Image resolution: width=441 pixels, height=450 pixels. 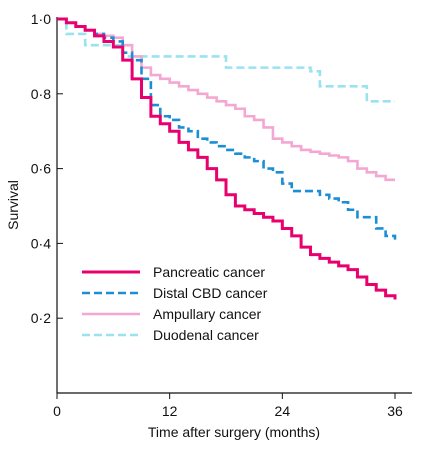 I want to click on y-axis-title: Survival, so click(x=13, y=205).